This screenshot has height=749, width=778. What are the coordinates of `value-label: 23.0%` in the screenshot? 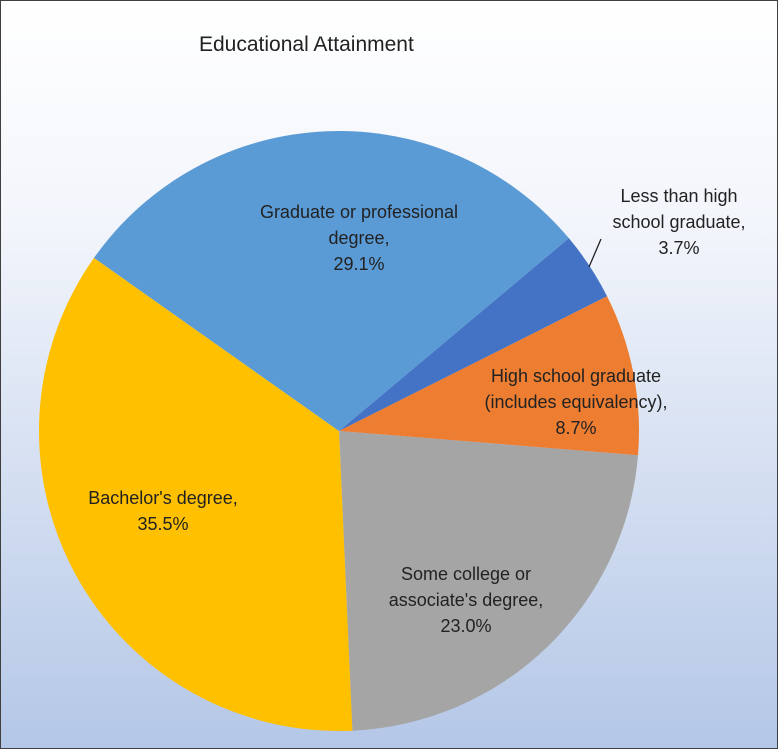 It's located at (466, 626).